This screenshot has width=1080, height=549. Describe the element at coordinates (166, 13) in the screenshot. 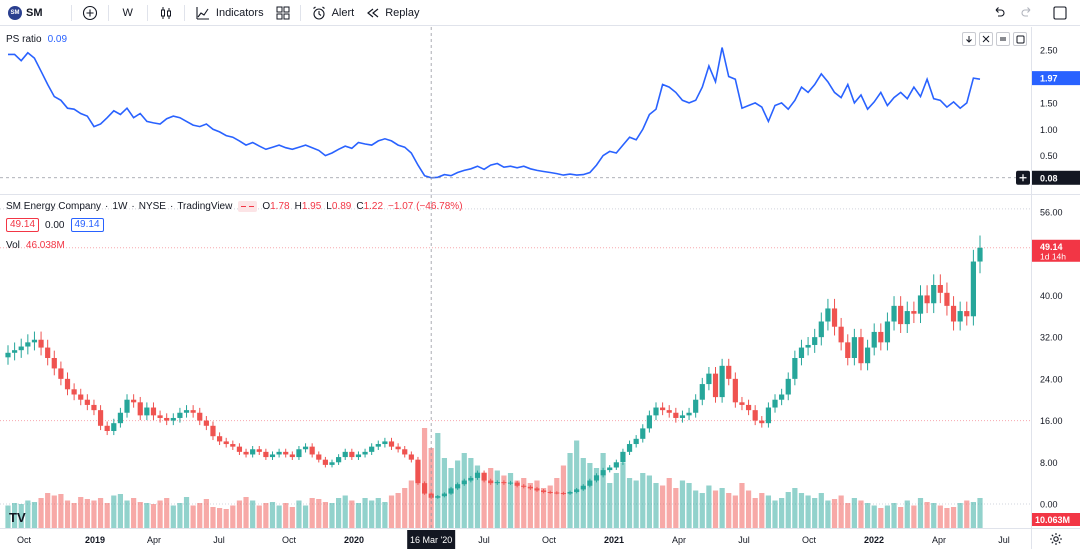

I see `chart-type-button` at that location.